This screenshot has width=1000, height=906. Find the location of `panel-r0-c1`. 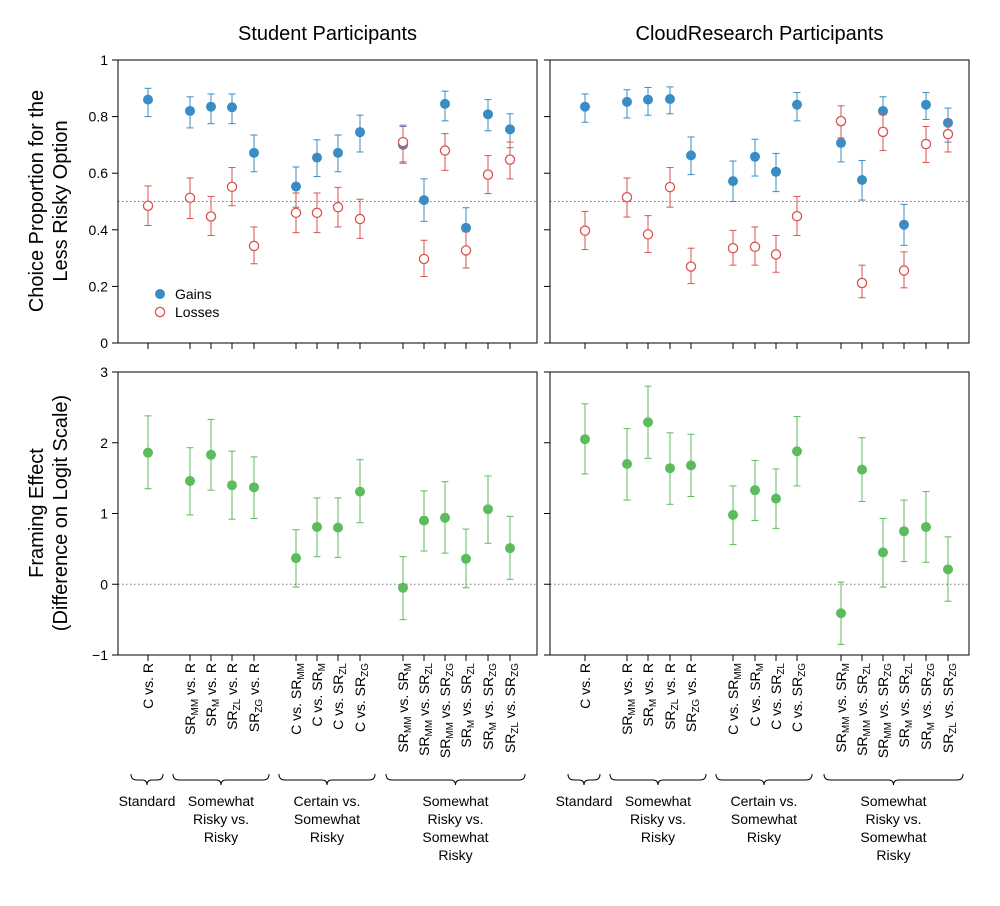

panel-r0-c1 is located at coordinates (757, 204).